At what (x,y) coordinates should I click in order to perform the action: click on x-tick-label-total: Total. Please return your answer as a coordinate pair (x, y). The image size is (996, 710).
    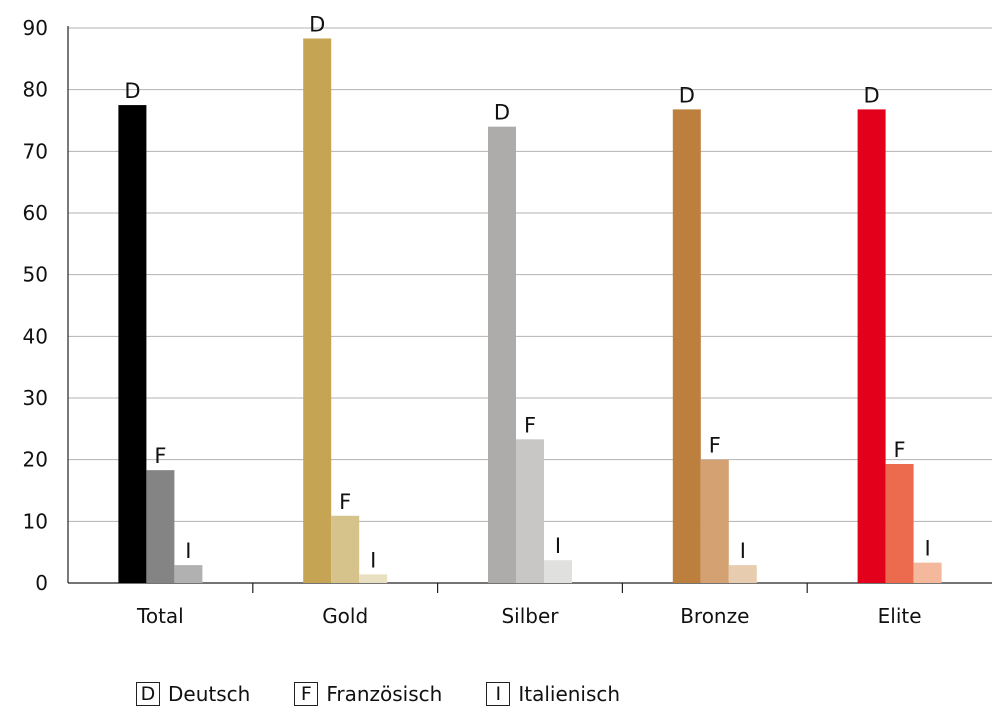
    Looking at the image, I should click on (160, 616).